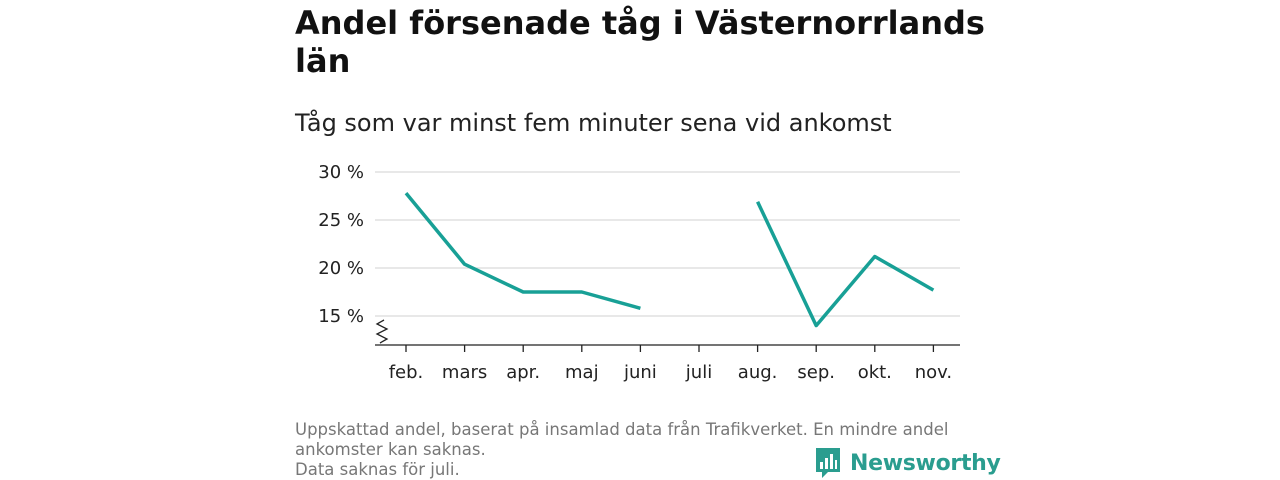 The height and width of the screenshot is (480, 1280). I want to click on x-tick-label: juli, so click(698, 372).